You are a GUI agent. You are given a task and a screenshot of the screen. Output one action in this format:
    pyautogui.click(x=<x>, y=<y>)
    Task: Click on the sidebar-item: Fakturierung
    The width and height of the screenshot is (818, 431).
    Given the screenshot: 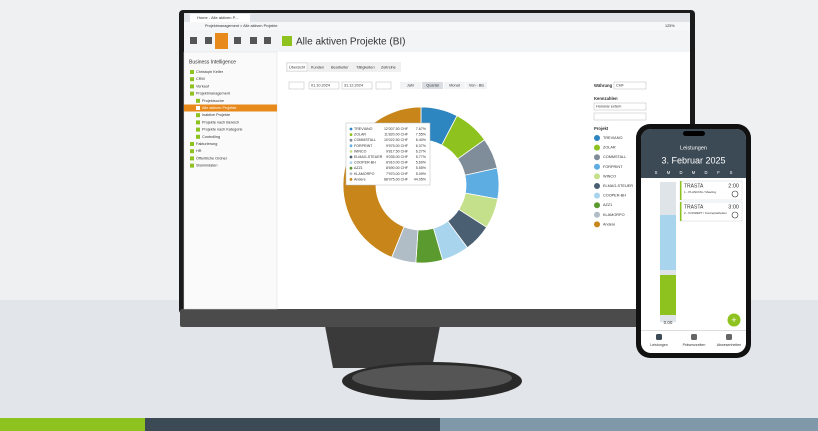 What is the action you would take?
    pyautogui.click(x=206, y=144)
    